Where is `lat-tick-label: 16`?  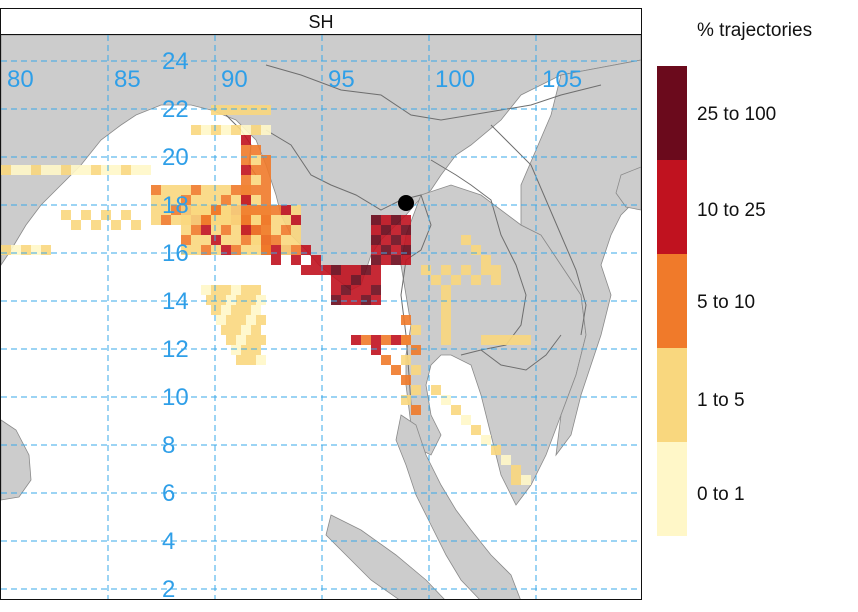 lat-tick-label: 16 is located at coordinates (175, 253).